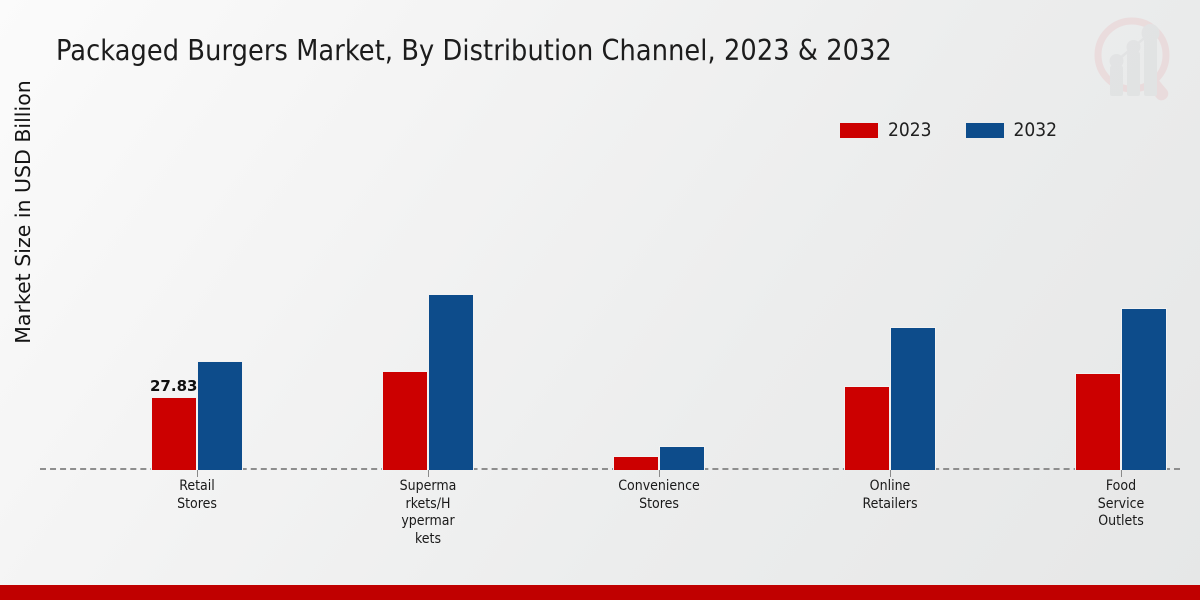  Describe the element at coordinates (174, 385) in the screenshot. I see `bar-value-label: 27.83` at that location.